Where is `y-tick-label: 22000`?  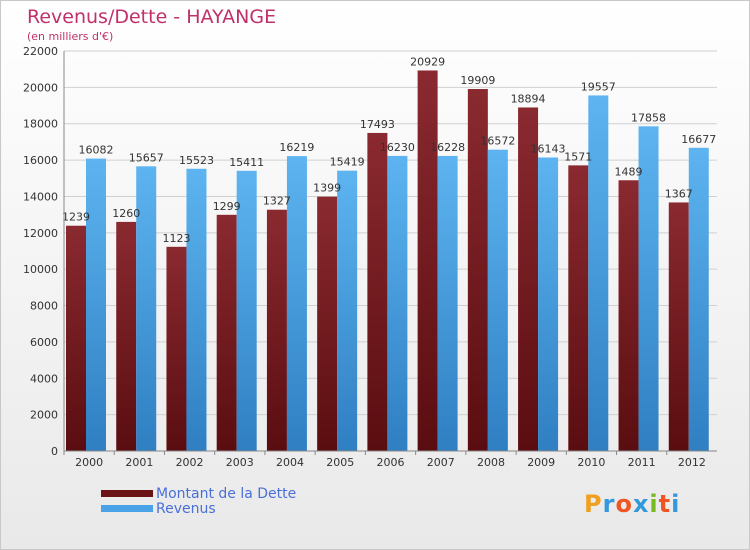 y-tick-label: 22000 is located at coordinates (40, 51).